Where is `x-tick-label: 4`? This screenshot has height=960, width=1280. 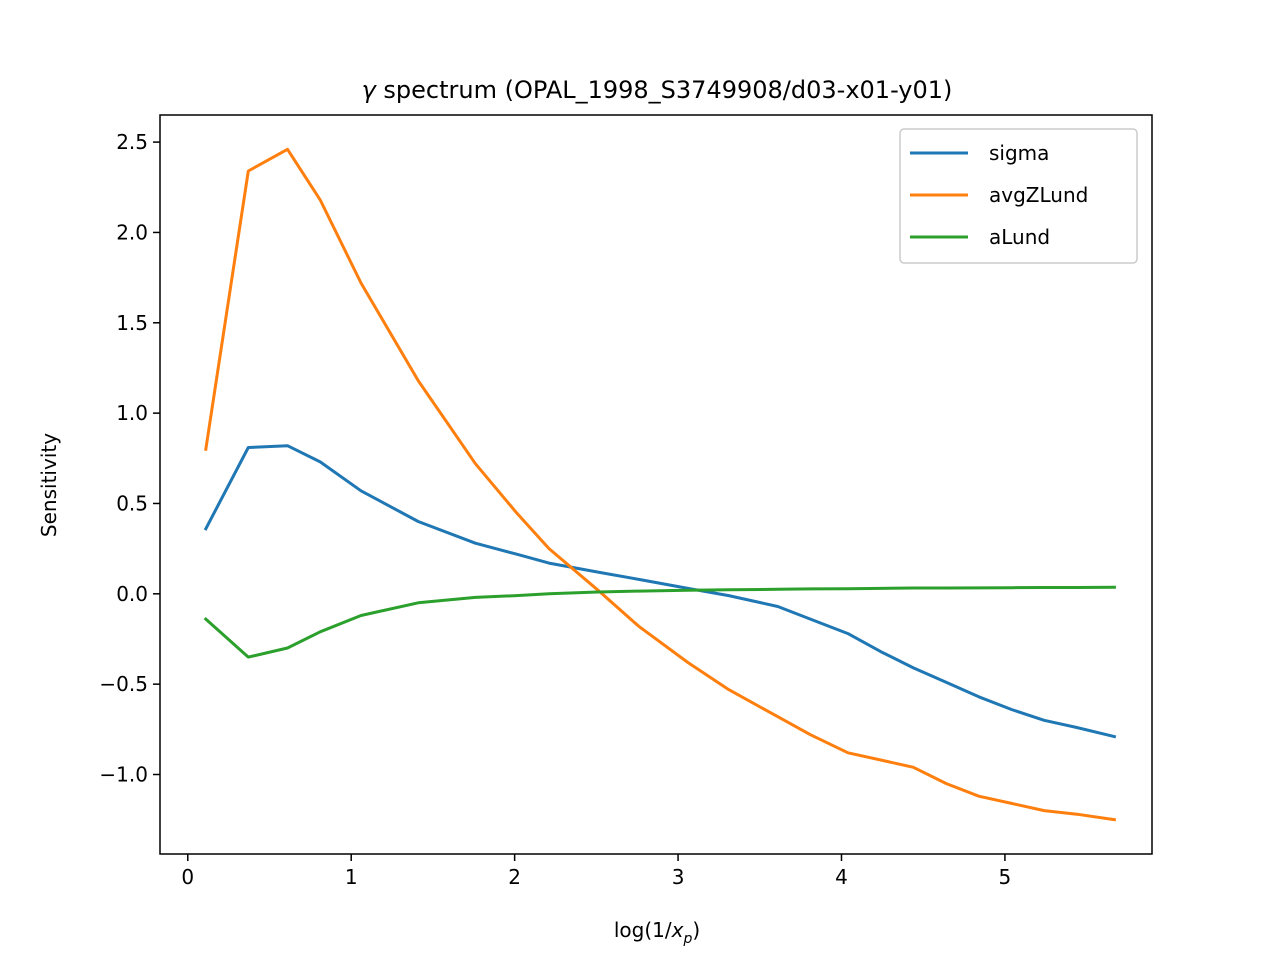
x-tick-label: 4 is located at coordinates (841, 877).